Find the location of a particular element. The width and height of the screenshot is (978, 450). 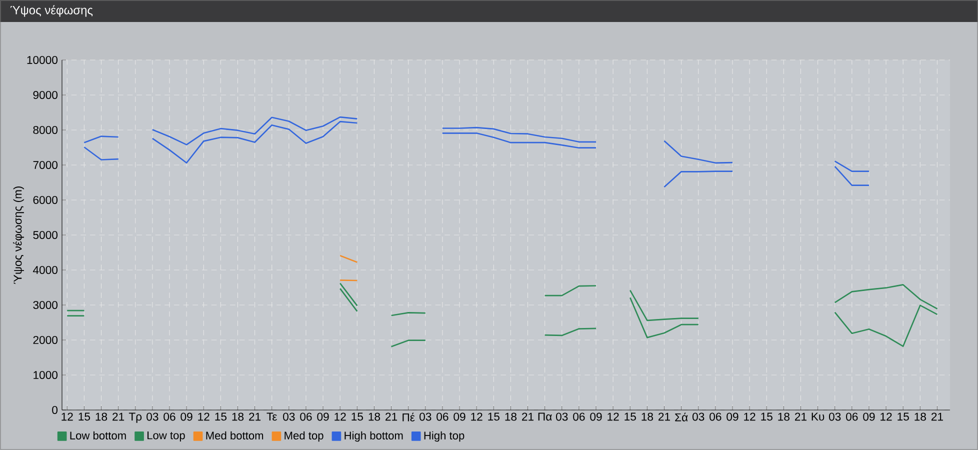

x-tick-label: Πα is located at coordinates (545, 416).